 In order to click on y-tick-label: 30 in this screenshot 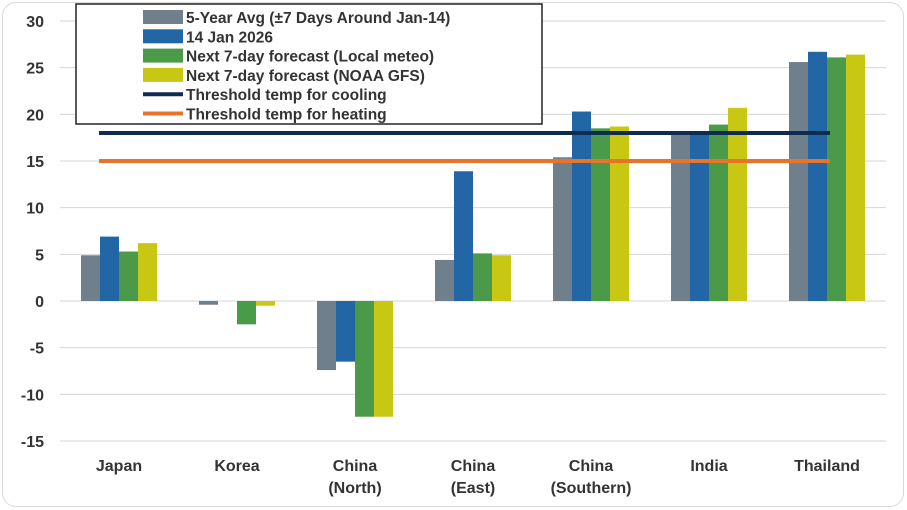, I will do `click(35, 22)`.